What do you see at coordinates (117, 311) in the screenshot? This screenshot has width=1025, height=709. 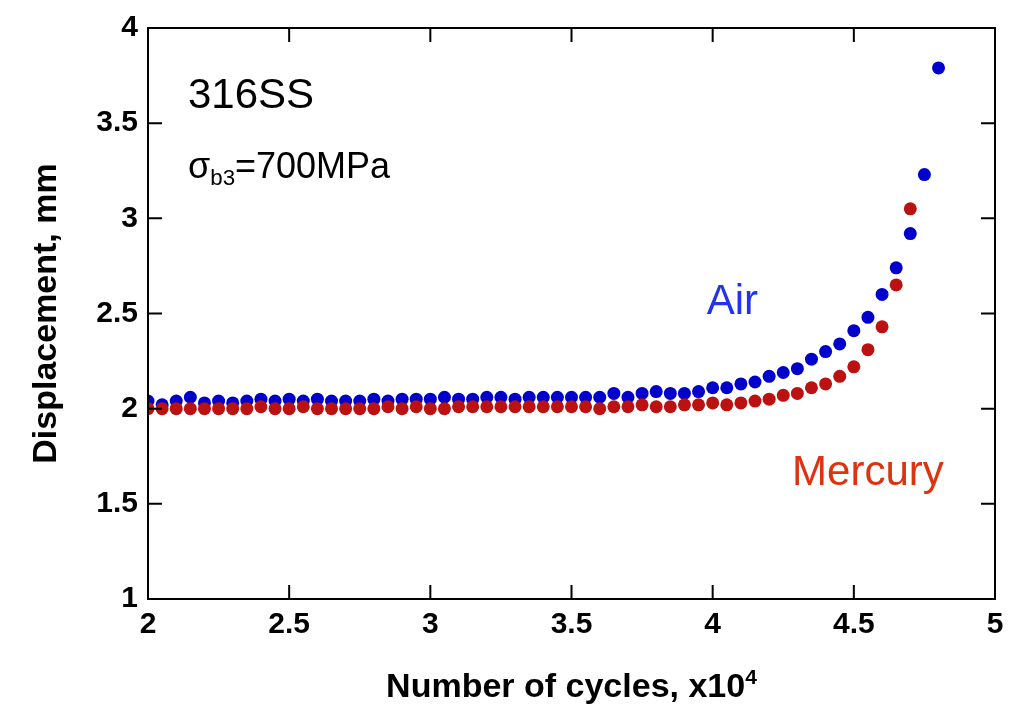 I see `y-tick-label: 2.5` at bounding box center [117, 311].